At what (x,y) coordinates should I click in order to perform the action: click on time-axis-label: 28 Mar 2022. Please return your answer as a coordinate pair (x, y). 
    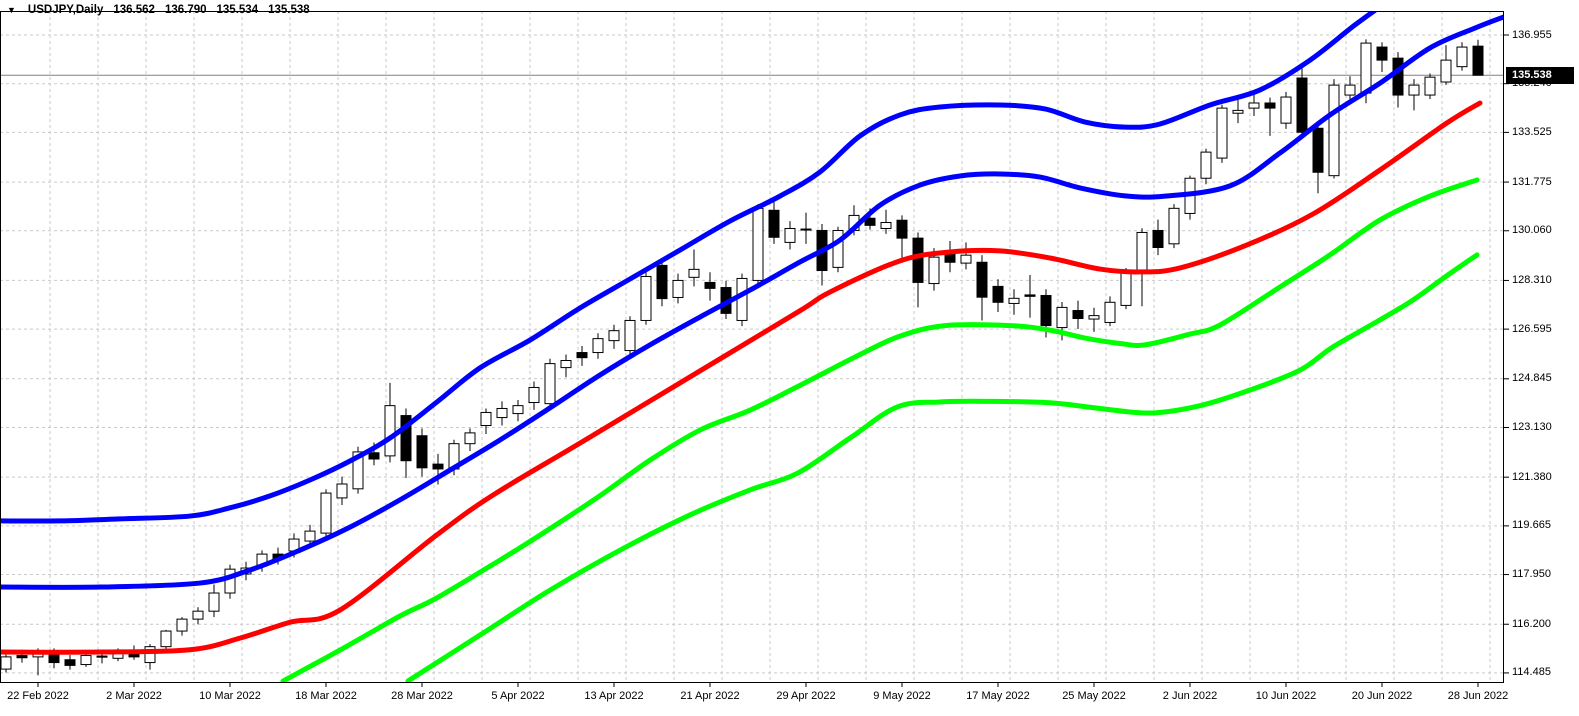
    Looking at the image, I should click on (422, 696).